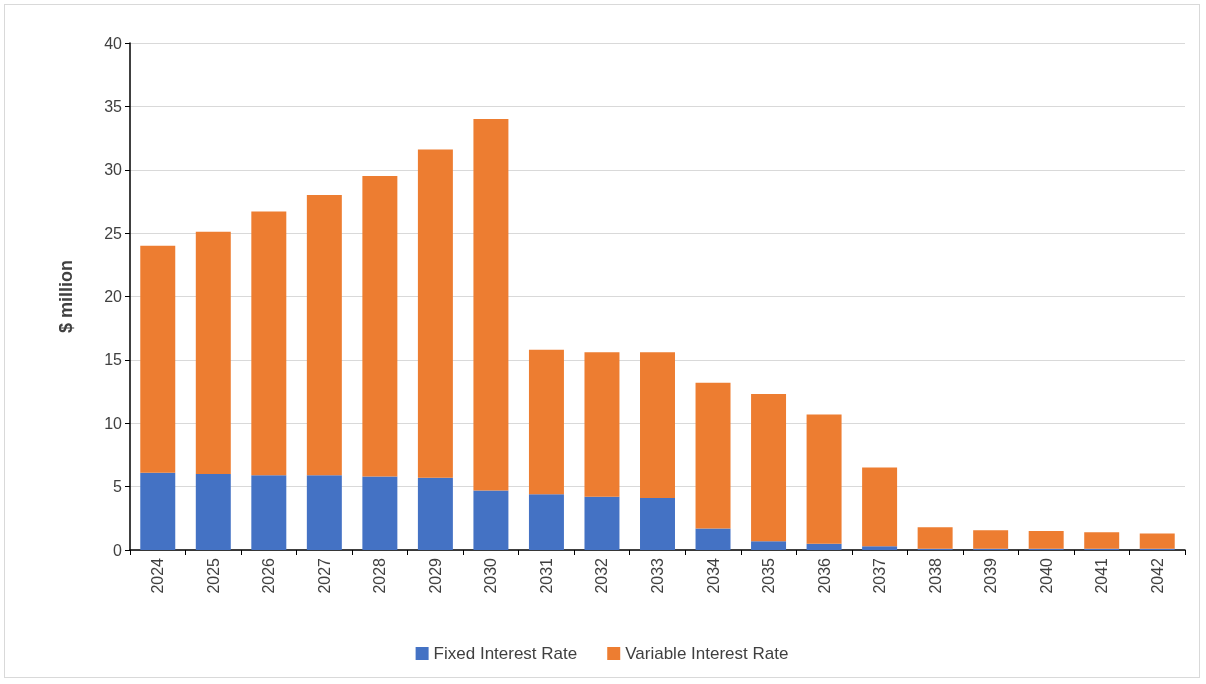 The height and width of the screenshot is (684, 1206). I want to click on x-tick-label: 2025, so click(213, 575).